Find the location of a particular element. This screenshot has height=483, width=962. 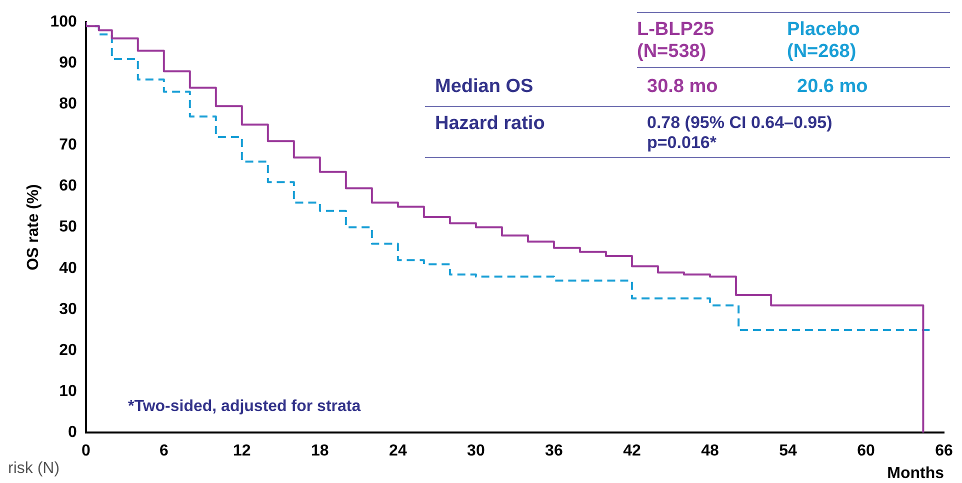

y-tick-label: 10 is located at coordinates (68, 391).